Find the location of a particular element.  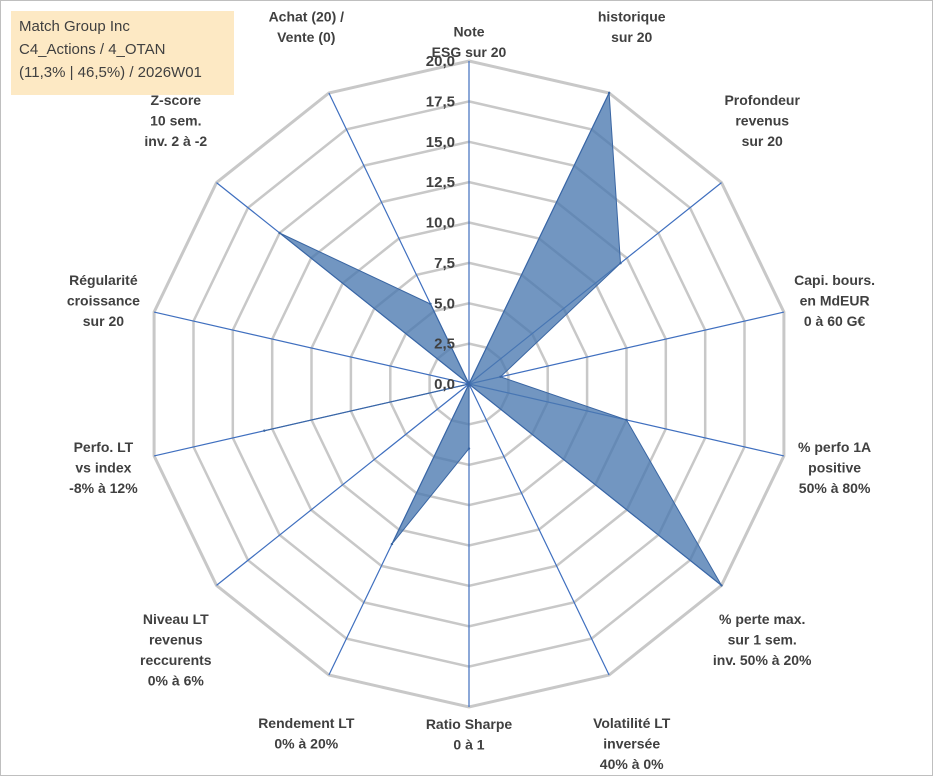

company-name: Match Group Inc is located at coordinates (74, 26).